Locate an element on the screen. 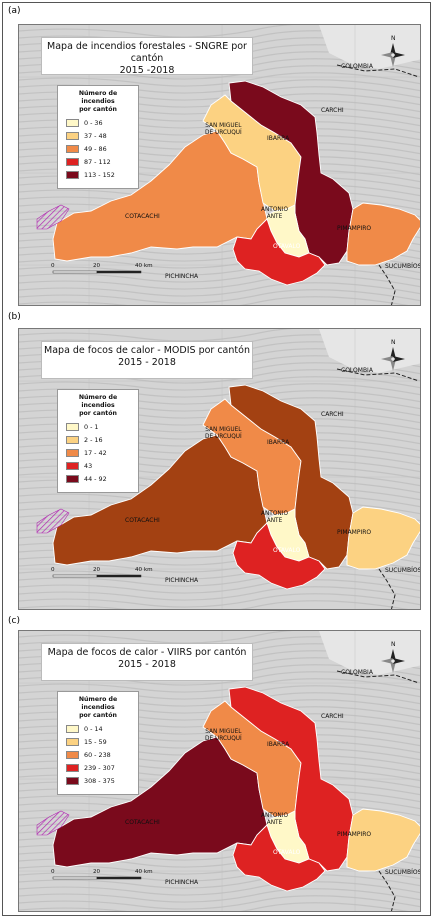 The width and height of the screenshot is (435, 920). legend-item: 239 - 307 is located at coordinates (98, 768).